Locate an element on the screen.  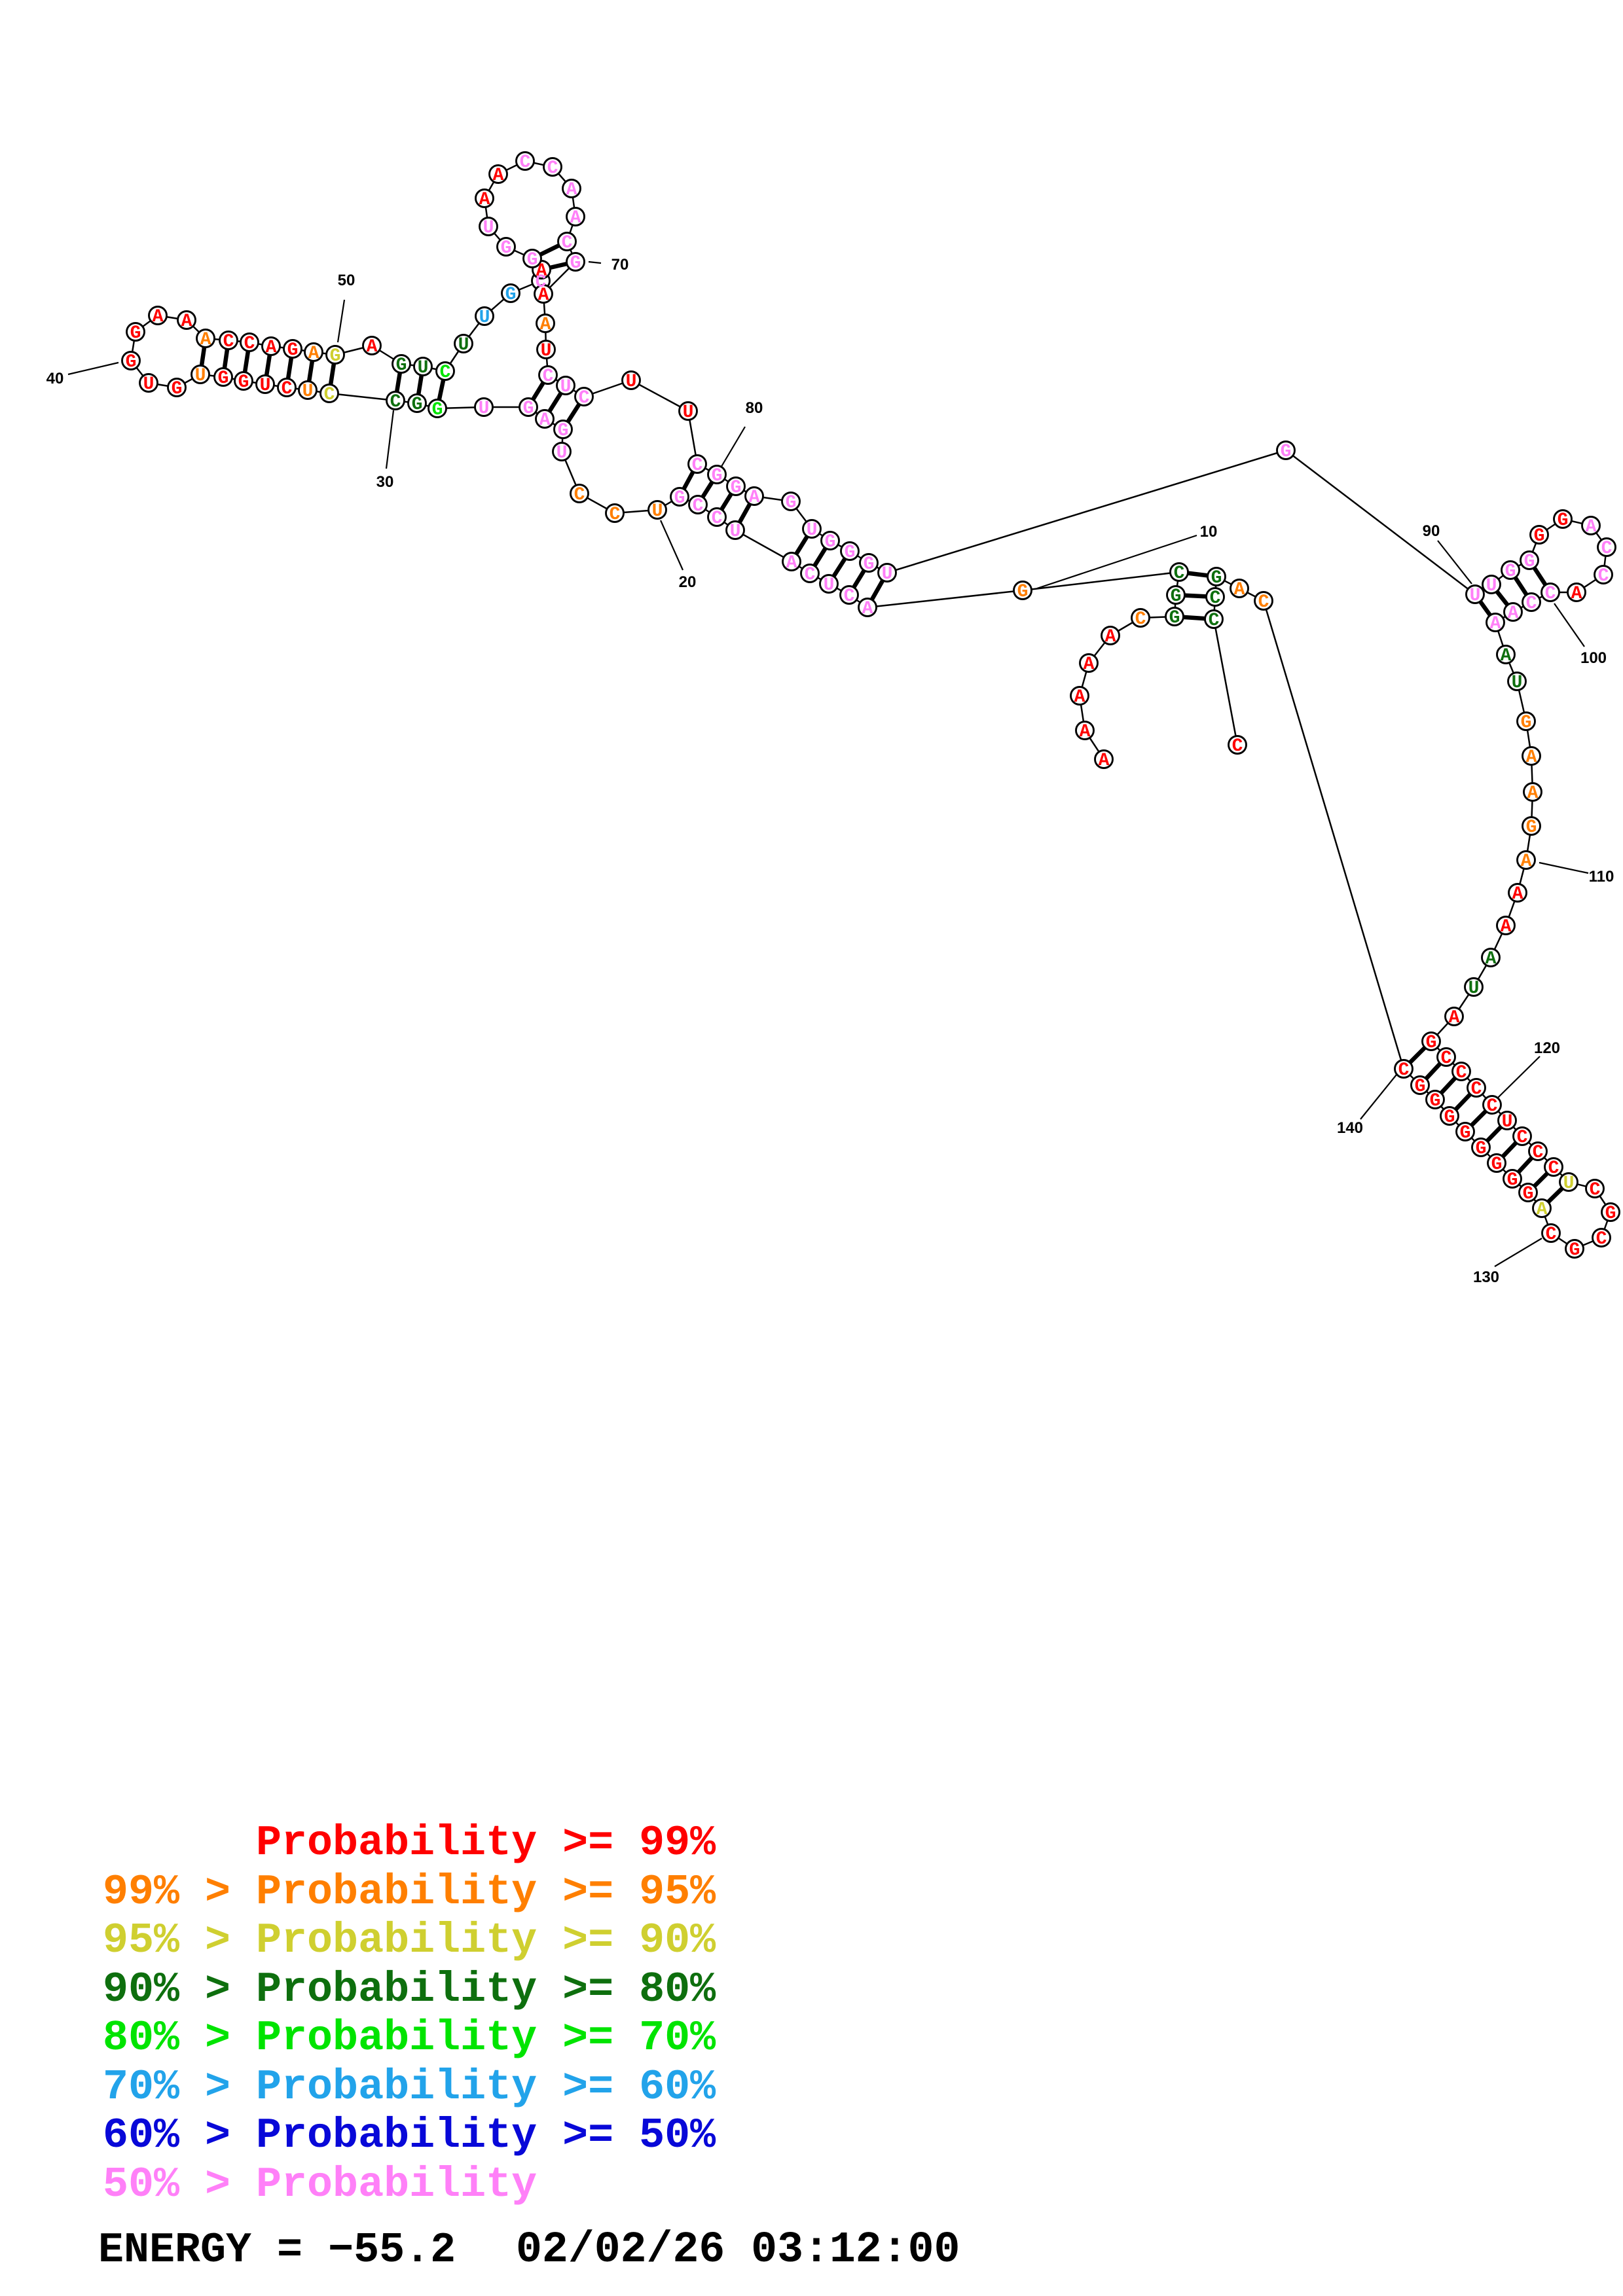
svg-text: 80% > Probability >= 70% is located at coordinates (409, 2038).